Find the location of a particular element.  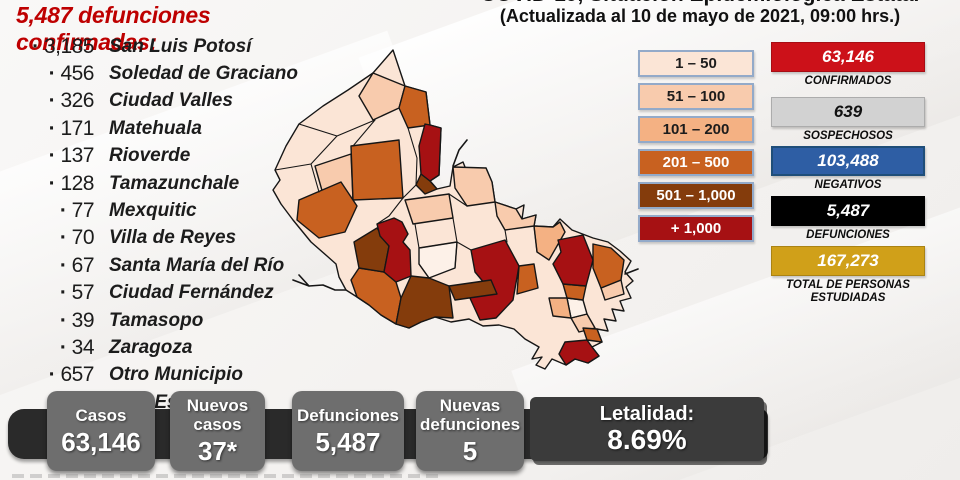

card-label: Nuevas defunciones is located at coordinates (470, 415).